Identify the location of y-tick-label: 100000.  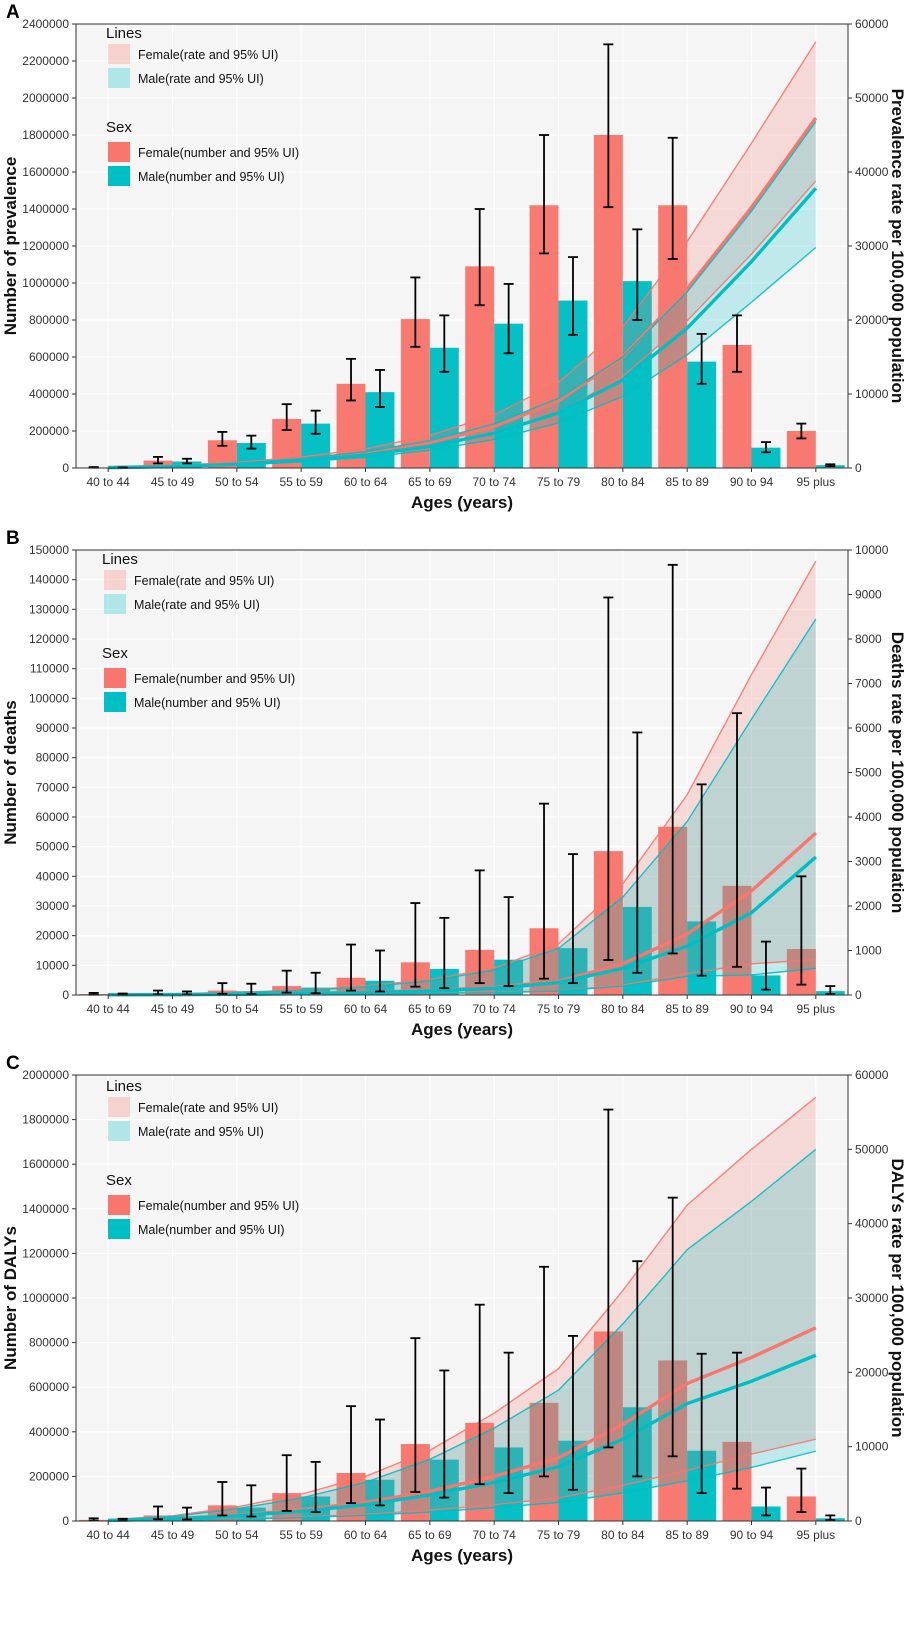
(49, 698).